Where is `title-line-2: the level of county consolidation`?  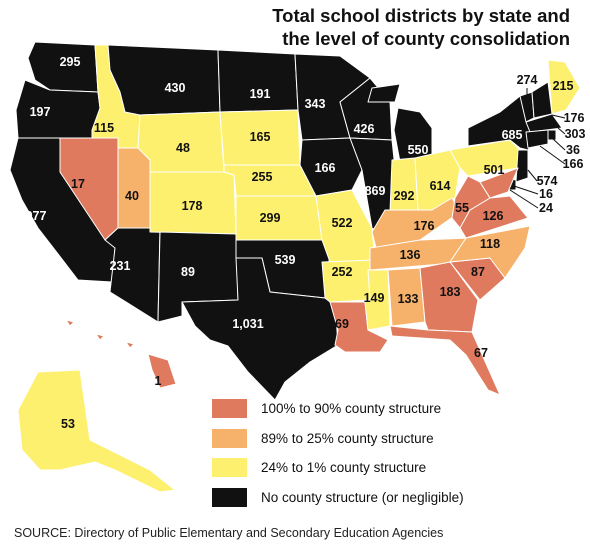
title-line-2: the level of county consolidation is located at coordinates (426, 38).